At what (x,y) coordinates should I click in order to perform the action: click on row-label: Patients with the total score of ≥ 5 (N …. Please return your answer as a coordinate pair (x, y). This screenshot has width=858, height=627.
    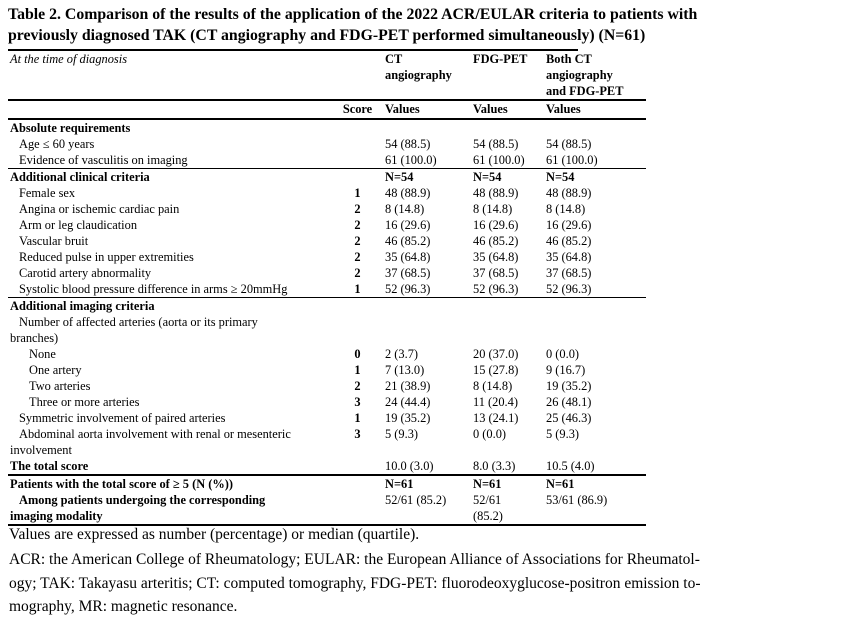
    Looking at the image, I should click on (122, 484).